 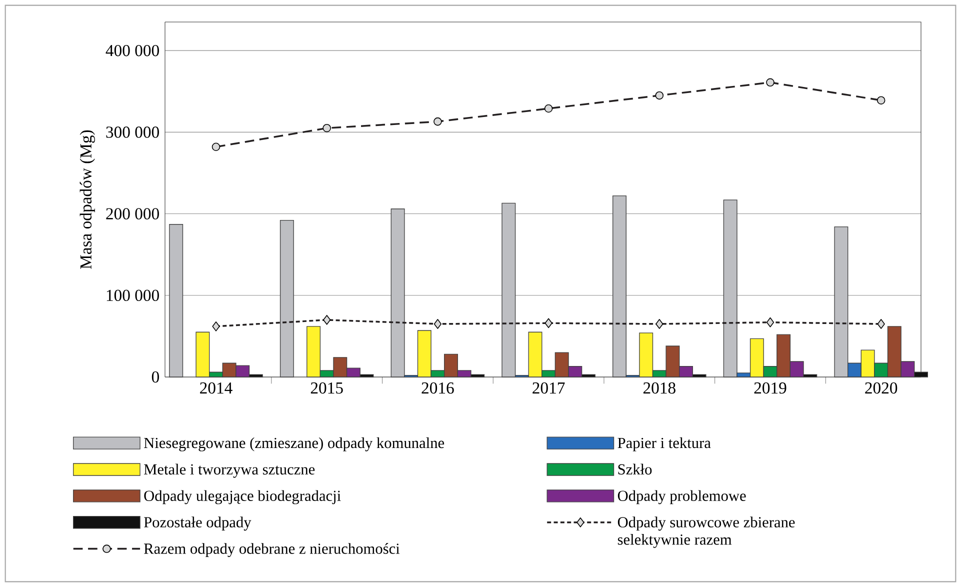 I want to click on y-tick-label: 300 000, so click(x=132, y=132).